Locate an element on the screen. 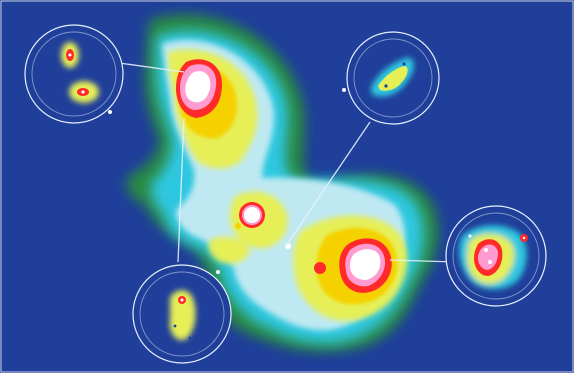  inset-top-right is located at coordinates (391, 78).